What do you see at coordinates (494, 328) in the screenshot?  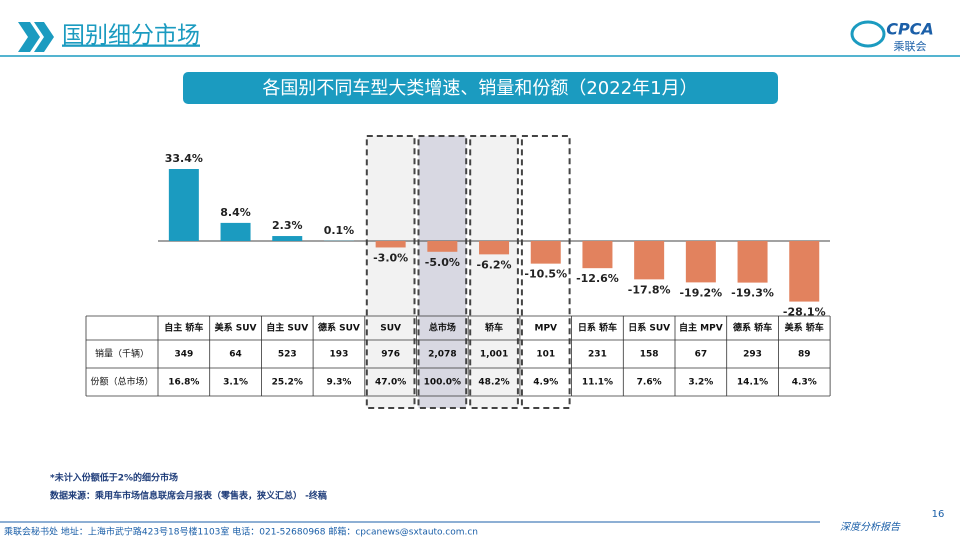 I see `column-header: 轿车` at bounding box center [494, 328].